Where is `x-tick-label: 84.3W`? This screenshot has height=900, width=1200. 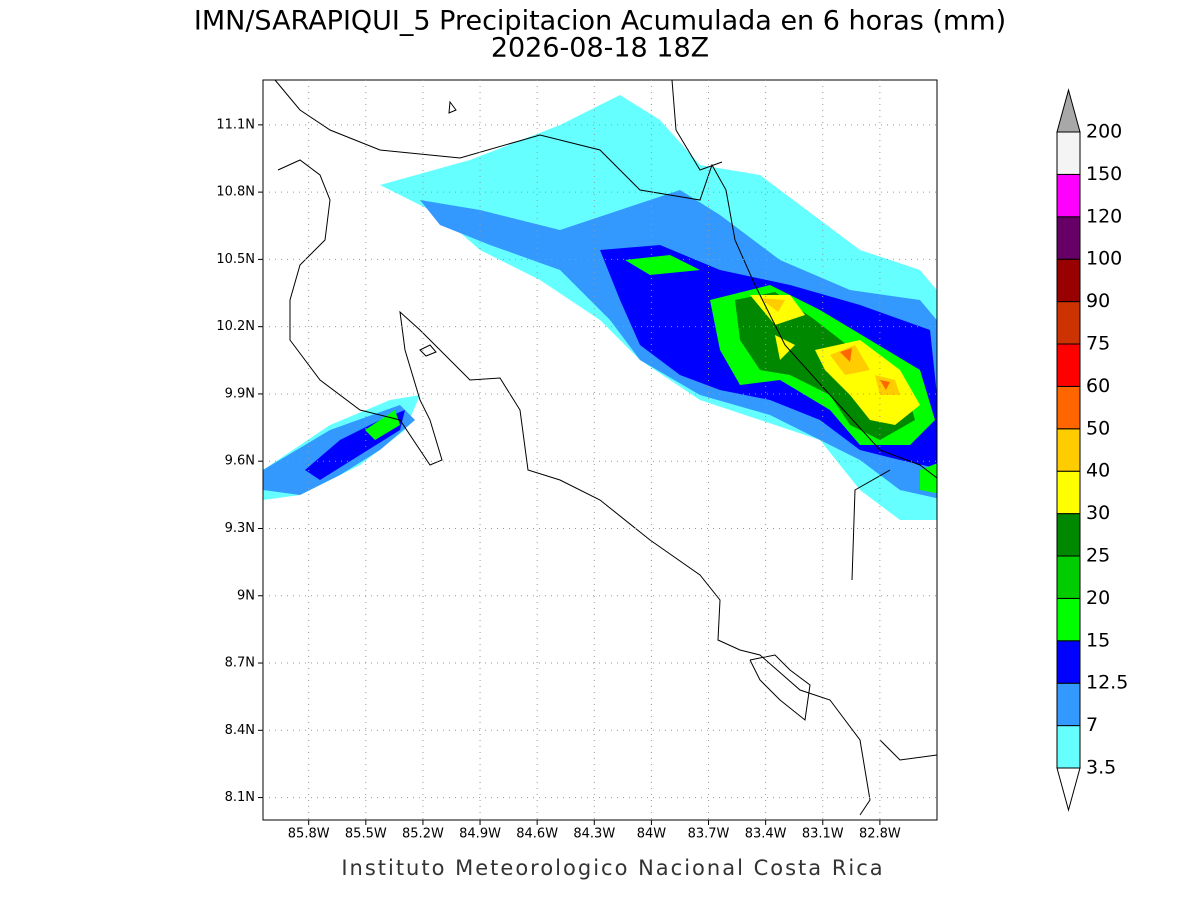 x-tick-label: 84.3W is located at coordinates (594, 834).